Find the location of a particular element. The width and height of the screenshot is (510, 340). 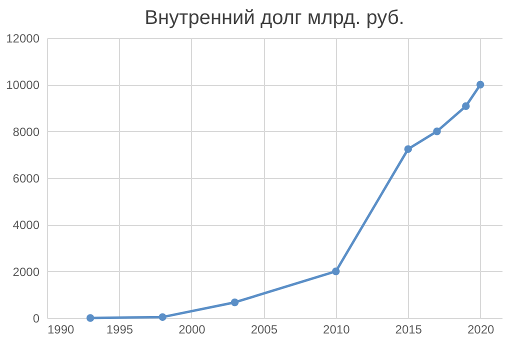

x-tick-label: 2005 is located at coordinates (264, 329).